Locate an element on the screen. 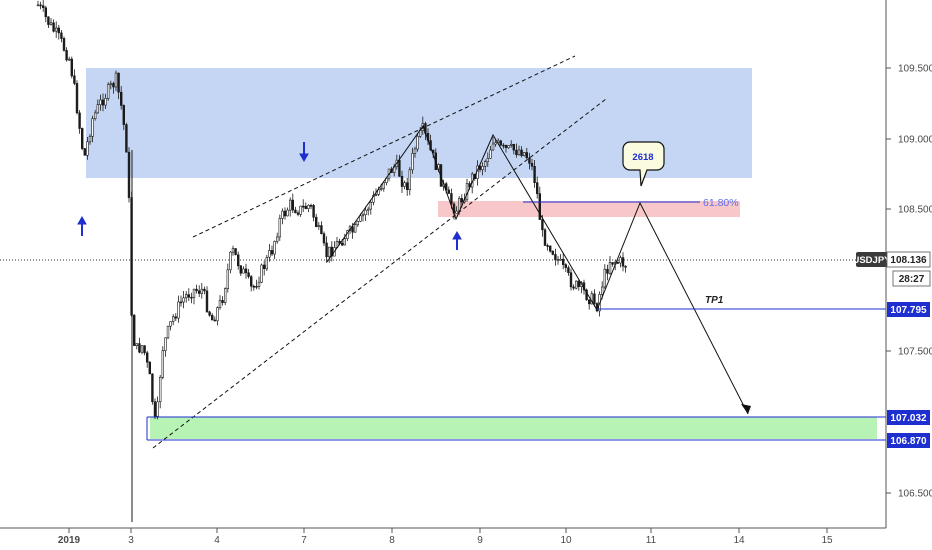 The height and width of the screenshot is (550, 932). level-tag-106870-label: 106.870 is located at coordinates (908, 441).